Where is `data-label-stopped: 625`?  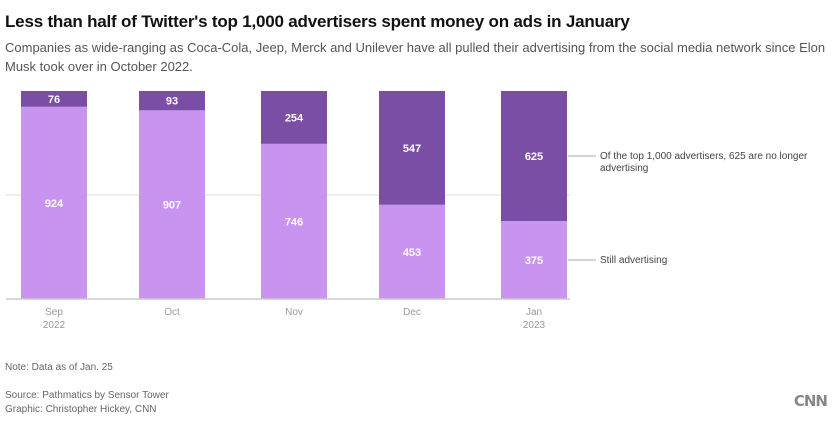 data-label-stopped: 625 is located at coordinates (534, 157).